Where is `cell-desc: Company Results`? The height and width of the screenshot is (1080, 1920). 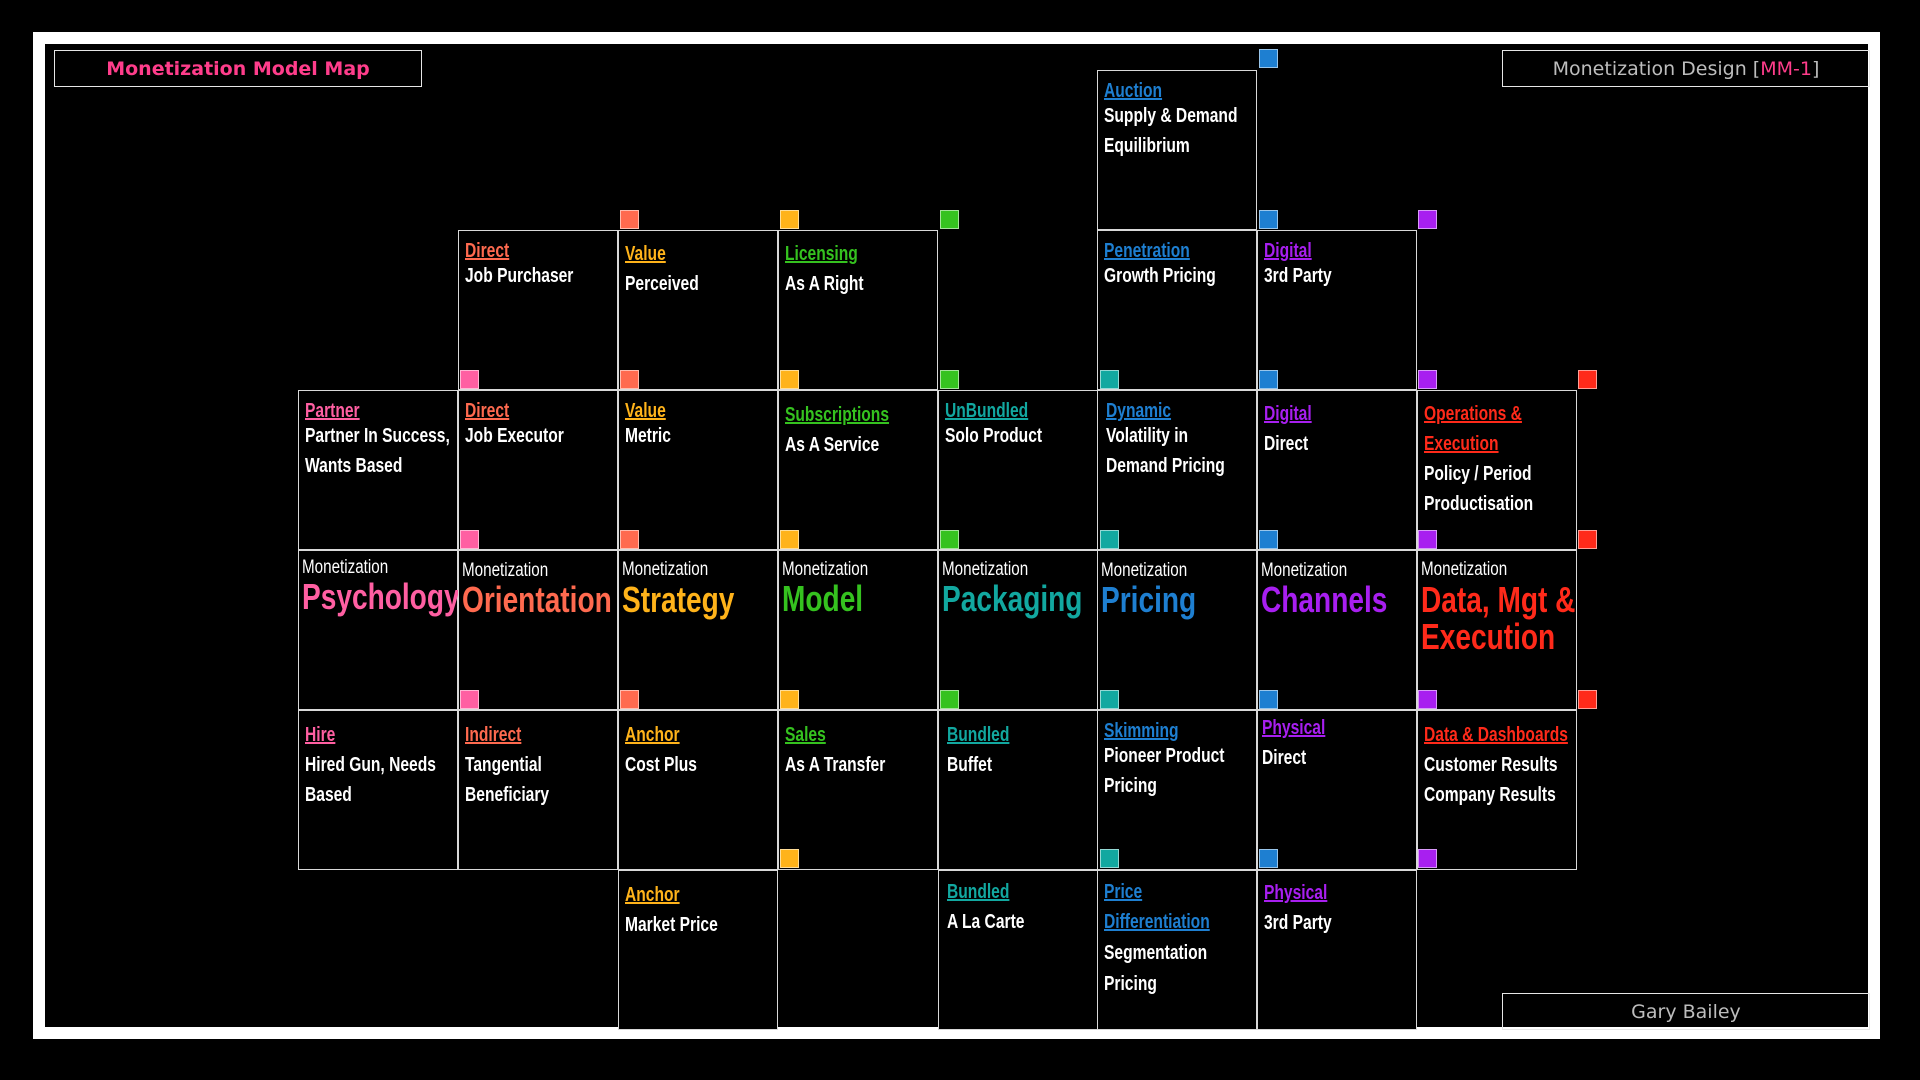 cell-desc: Company Results is located at coordinates (1490, 795).